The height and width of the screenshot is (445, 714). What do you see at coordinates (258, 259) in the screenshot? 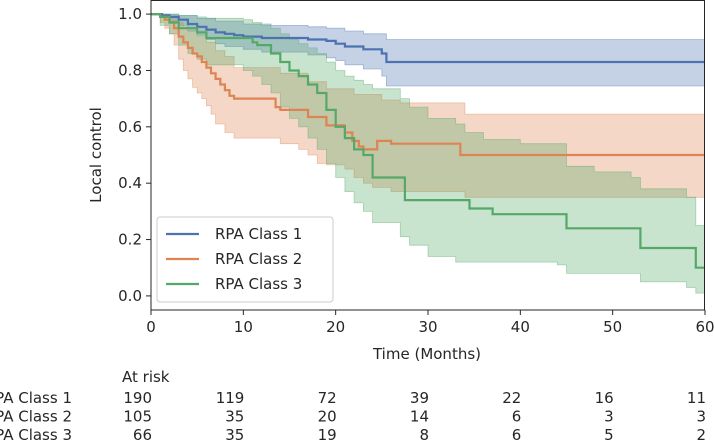
I see `legend-label-rpa-class-2: RPA Class 2` at bounding box center [258, 259].